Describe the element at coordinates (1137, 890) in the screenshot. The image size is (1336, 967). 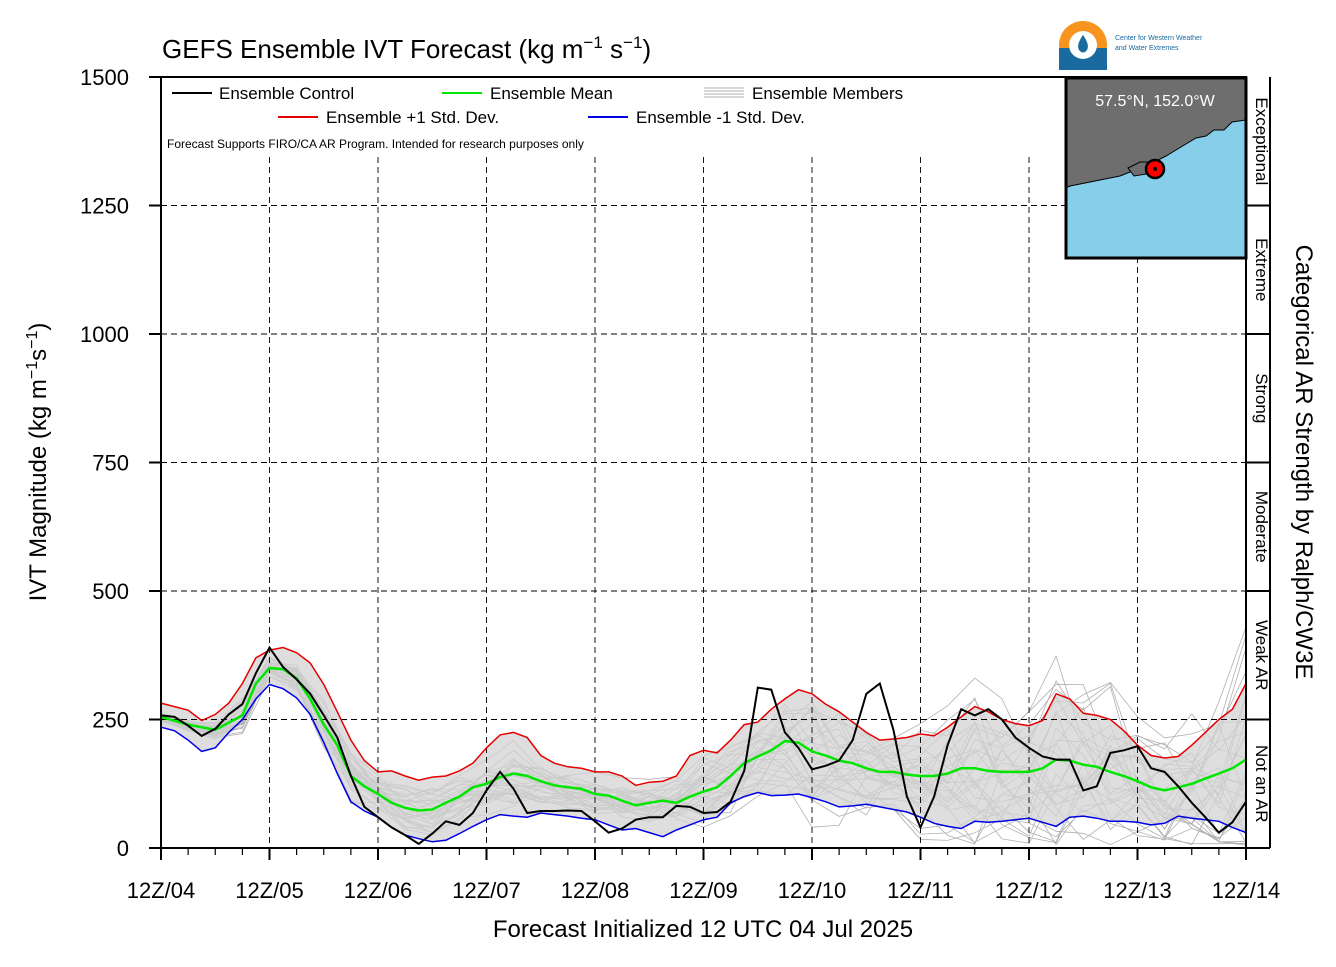
I see `x-tick-label: 12Z/13` at that location.